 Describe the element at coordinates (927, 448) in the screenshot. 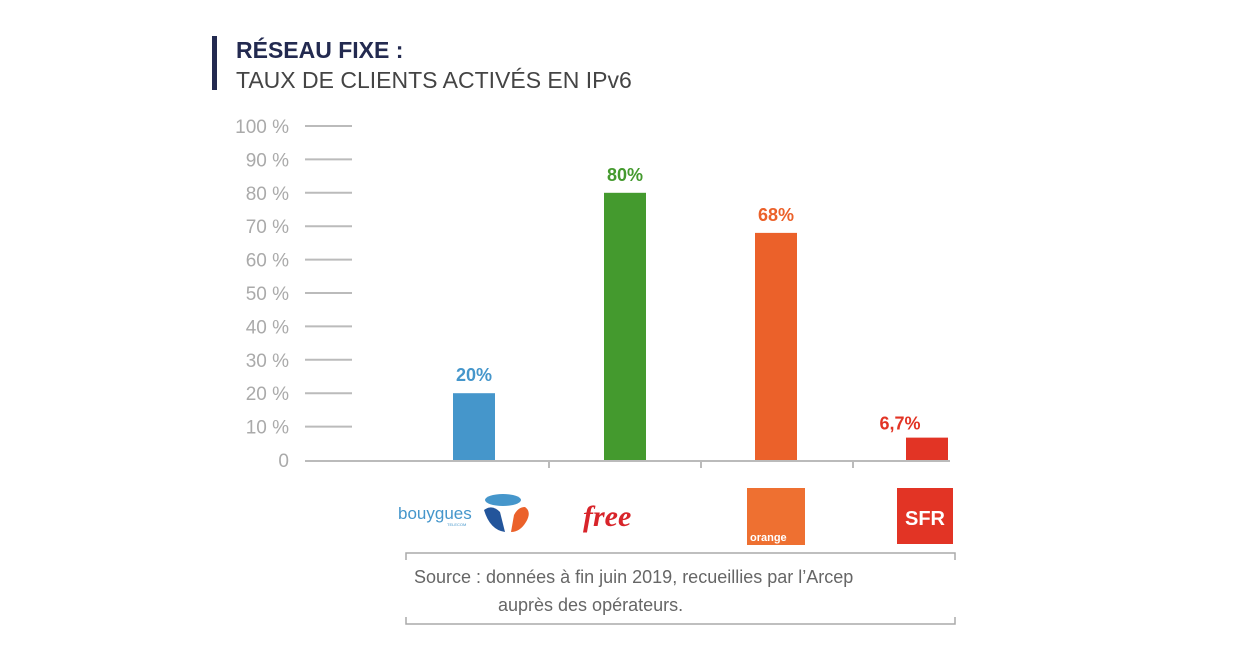

I see `bar-sfr` at that location.